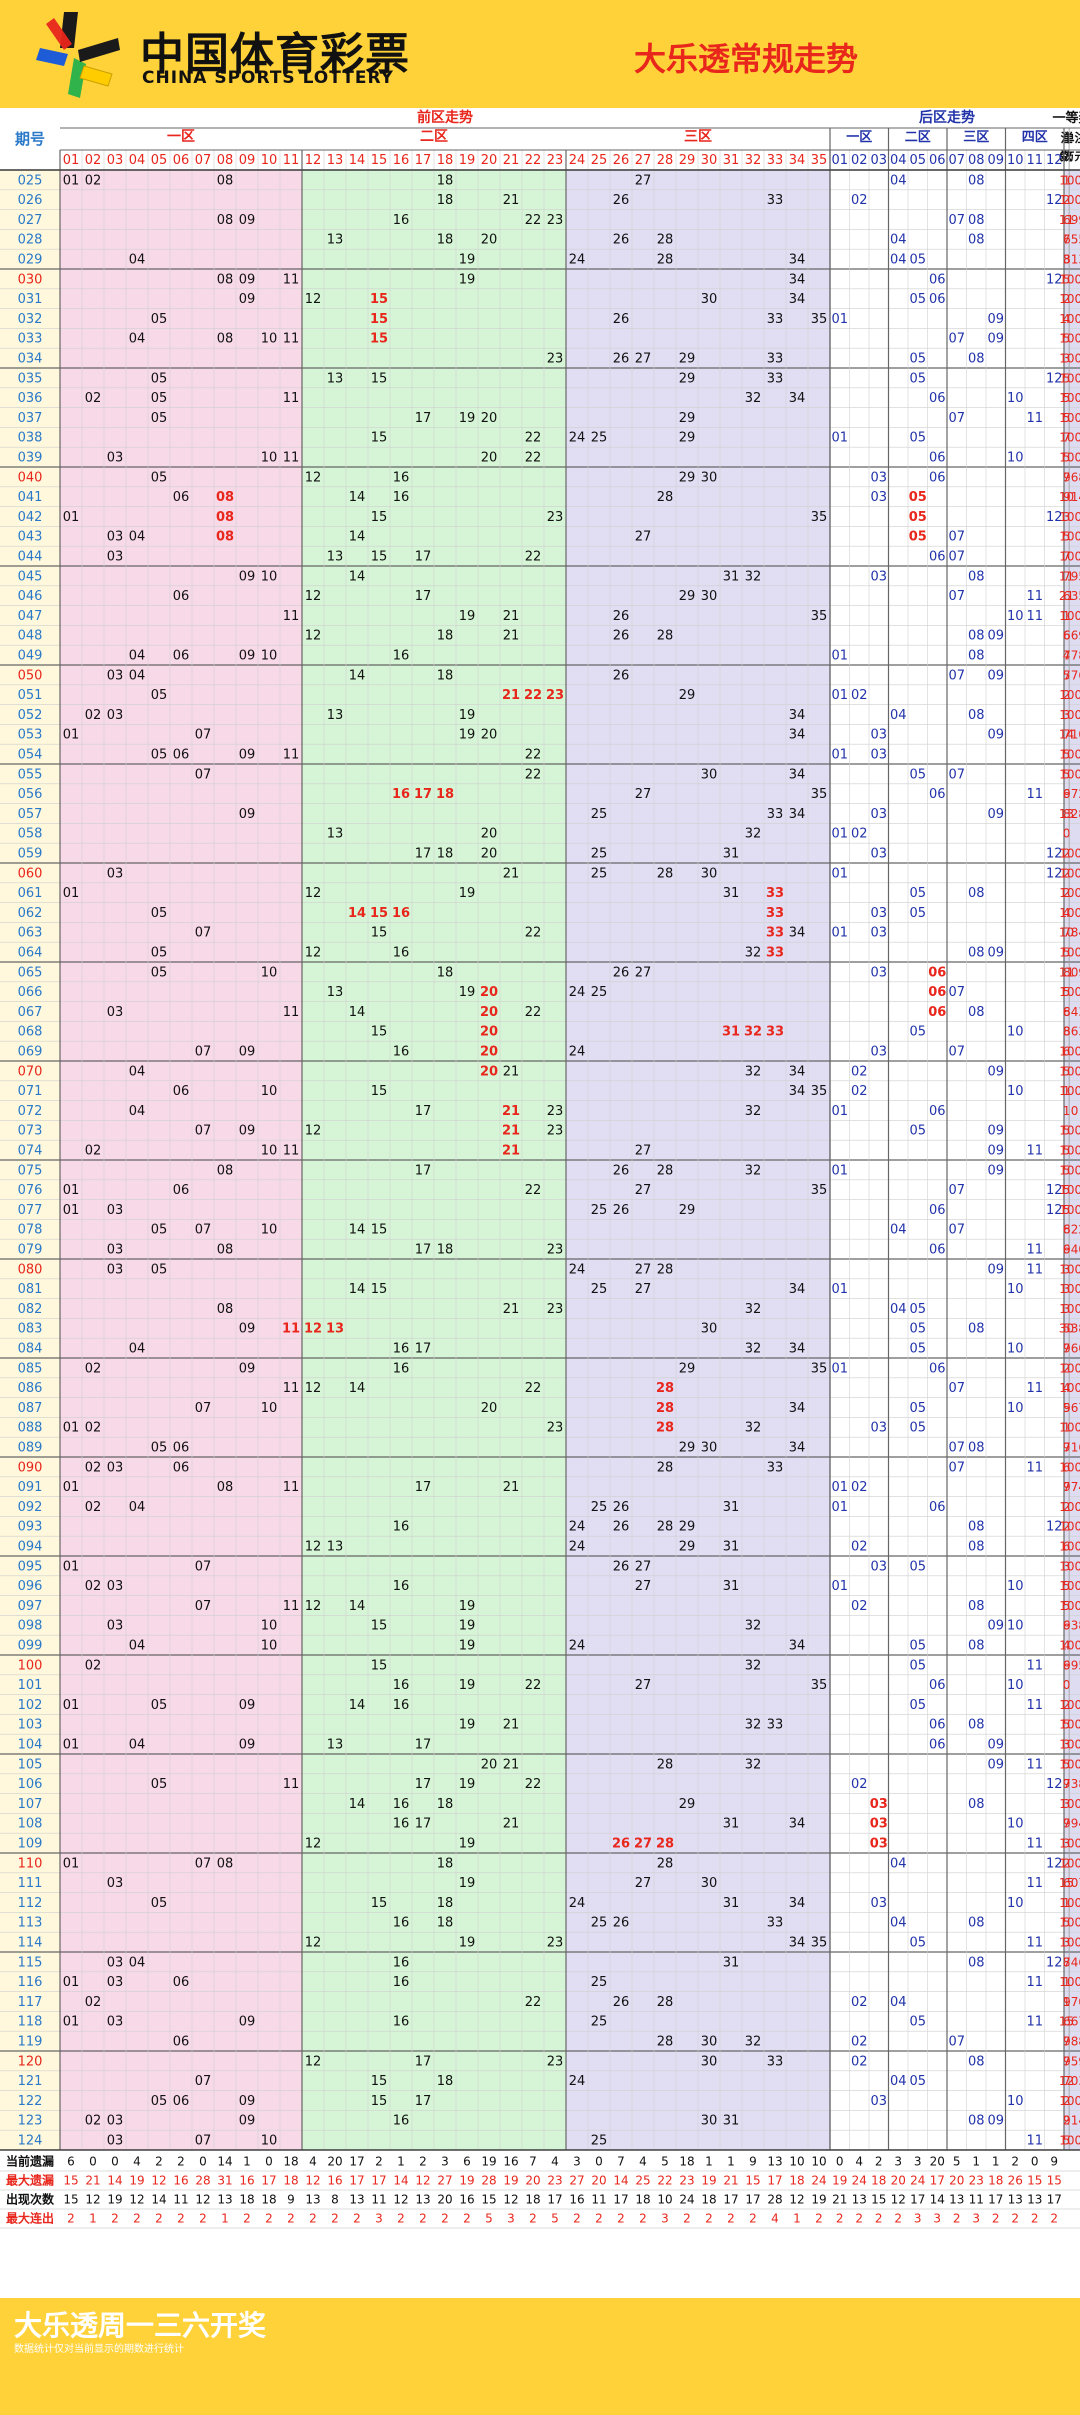 The height and width of the screenshot is (2415, 1080). Describe the element at coordinates (1015, 2181) in the screenshot. I see `stats-value: 26` at that location.